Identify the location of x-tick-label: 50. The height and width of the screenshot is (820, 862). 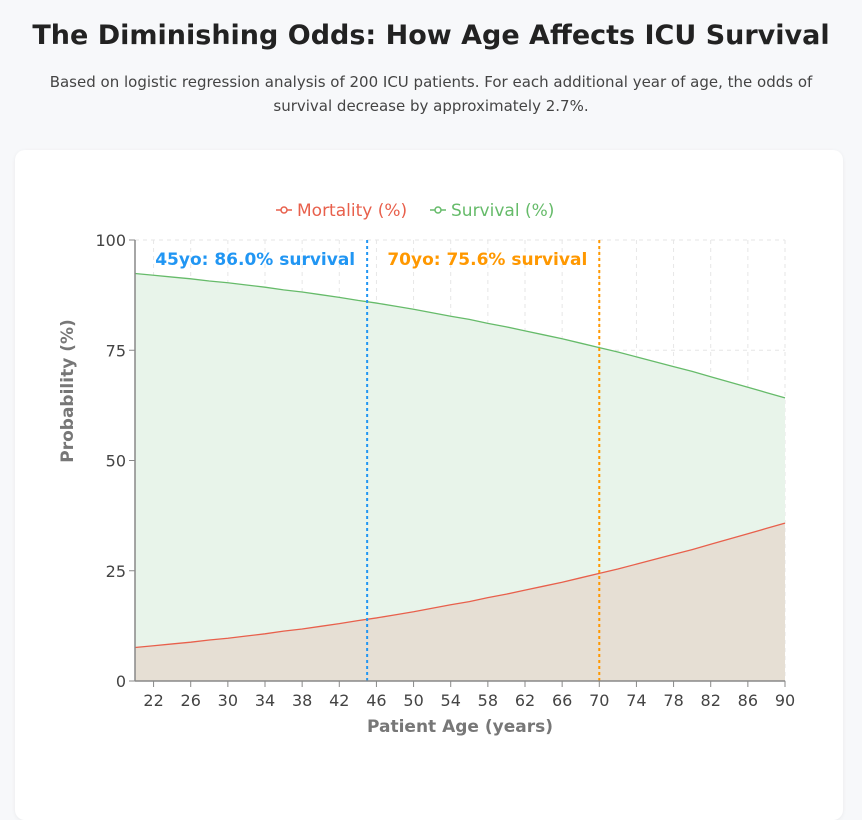
(413, 700).